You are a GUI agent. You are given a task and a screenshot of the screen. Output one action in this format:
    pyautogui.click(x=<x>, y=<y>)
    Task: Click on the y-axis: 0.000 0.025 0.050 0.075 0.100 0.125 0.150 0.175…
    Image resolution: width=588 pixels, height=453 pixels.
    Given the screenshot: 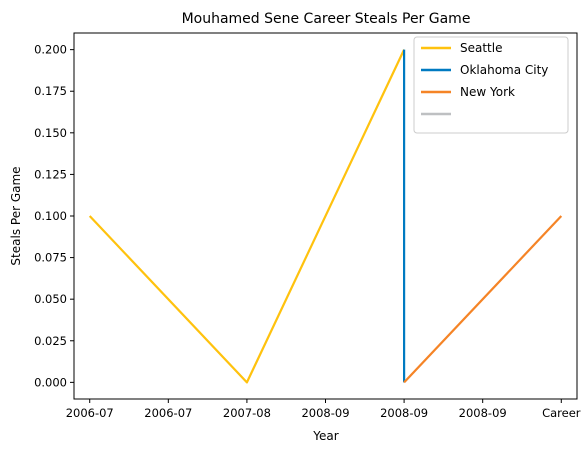 What is the action you would take?
    pyautogui.click(x=54, y=216)
    